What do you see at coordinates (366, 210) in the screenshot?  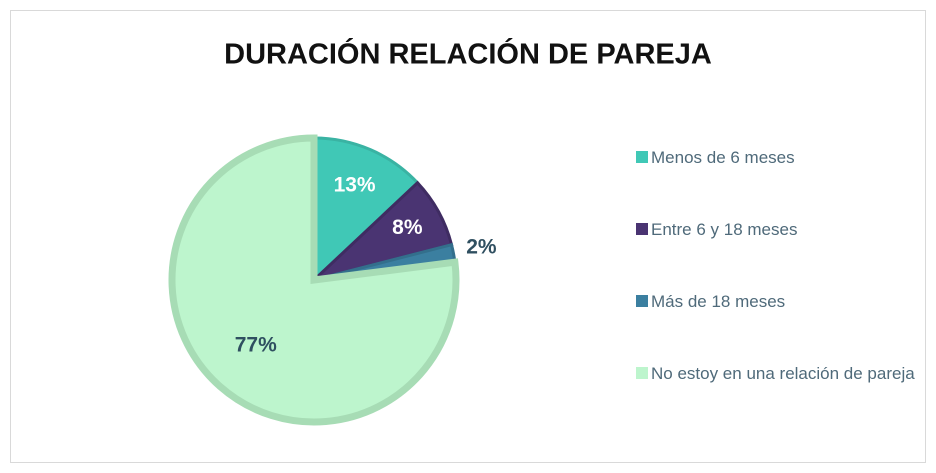 I see `pie-slice` at bounding box center [366, 210].